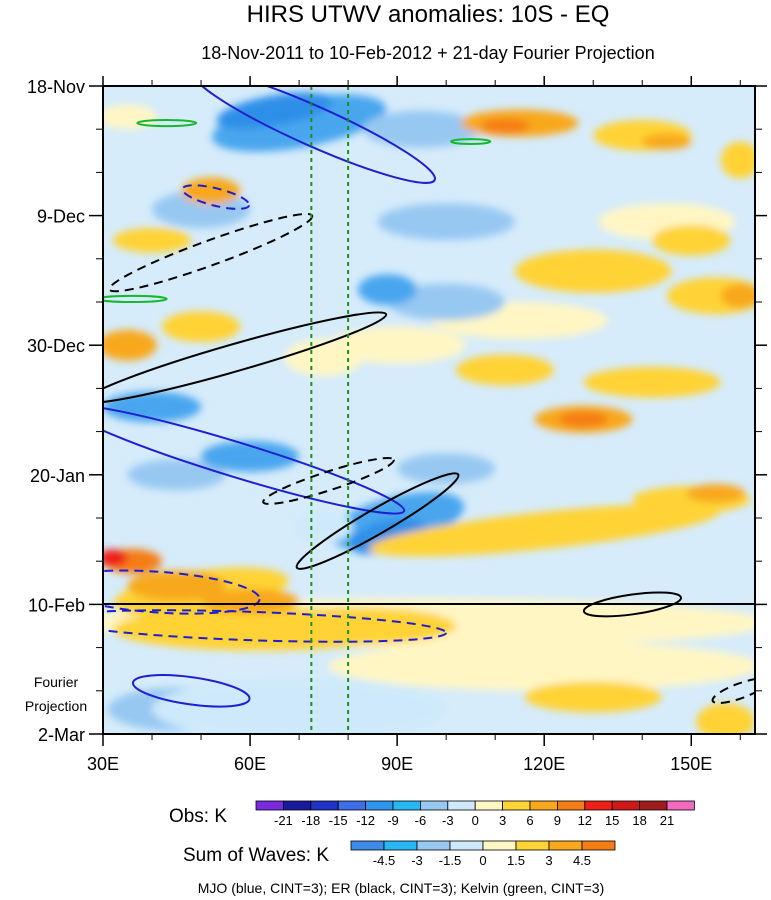 This screenshot has height=900, width=771. I want to click on x-tick-label: 90E, so click(397, 764).